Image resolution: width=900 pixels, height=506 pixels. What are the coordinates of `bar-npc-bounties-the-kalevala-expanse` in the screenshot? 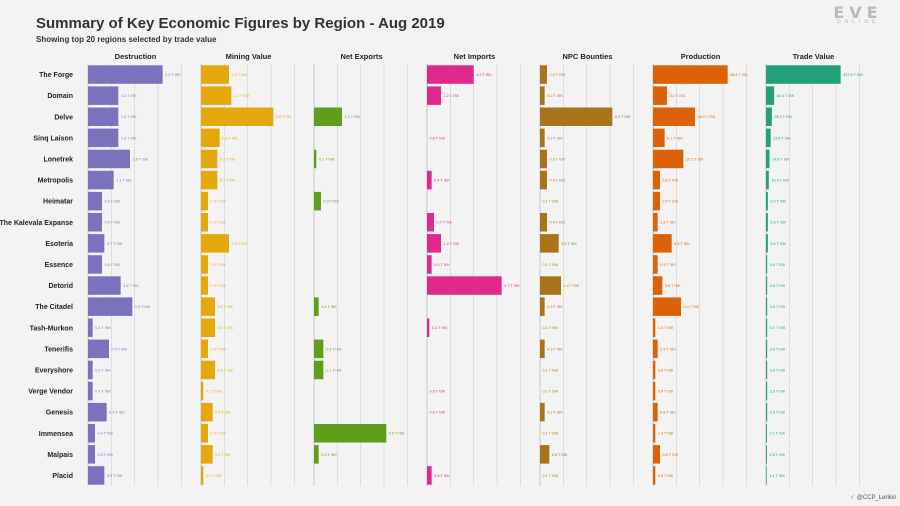 It's located at (543, 222).